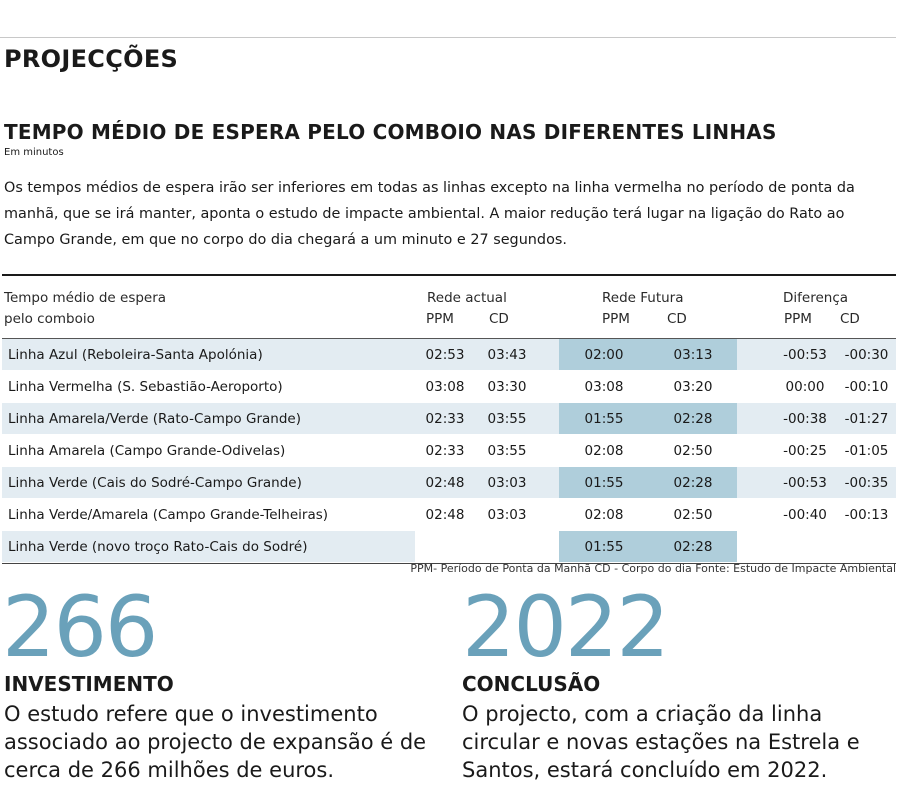 Image resolution: width=900 pixels, height=794 pixels. What do you see at coordinates (643, 298) in the screenshot?
I see `header-group-future: Rede Futura` at bounding box center [643, 298].